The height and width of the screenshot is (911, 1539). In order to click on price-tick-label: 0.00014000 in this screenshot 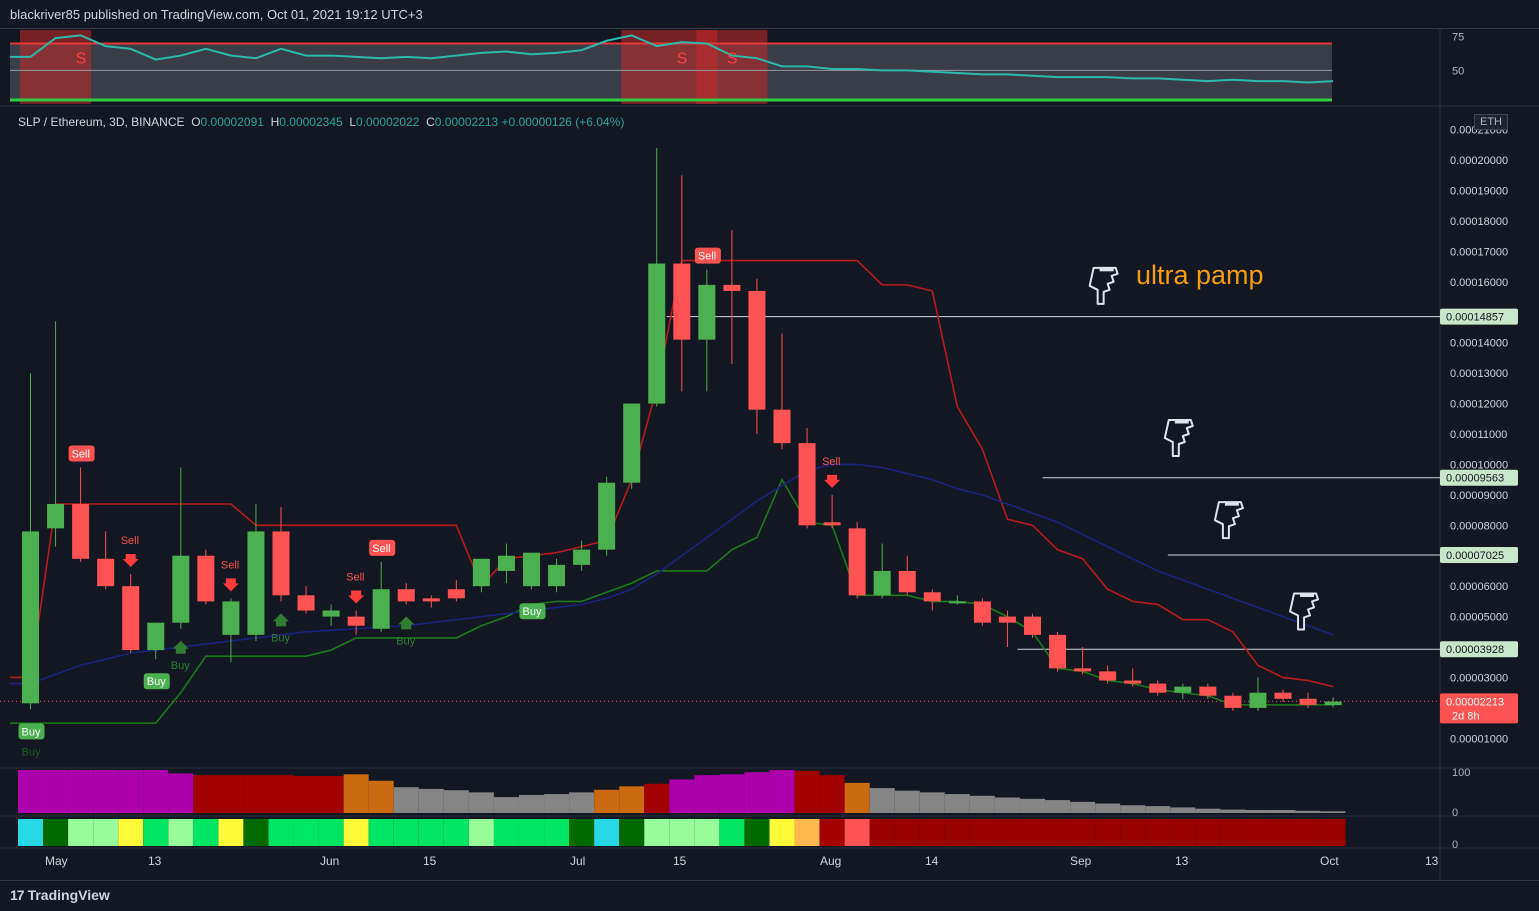, I will do `click(1479, 344)`.